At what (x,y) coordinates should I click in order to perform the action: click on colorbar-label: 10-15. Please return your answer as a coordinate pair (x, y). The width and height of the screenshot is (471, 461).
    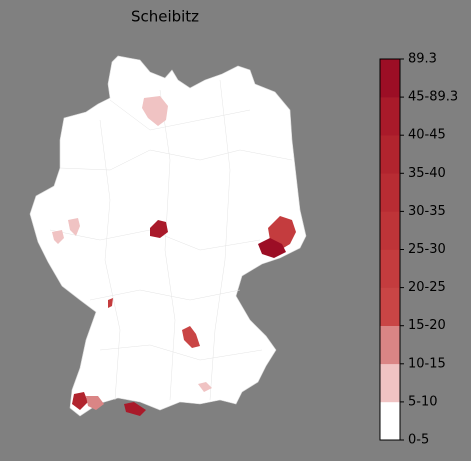
    Looking at the image, I should click on (427, 363).